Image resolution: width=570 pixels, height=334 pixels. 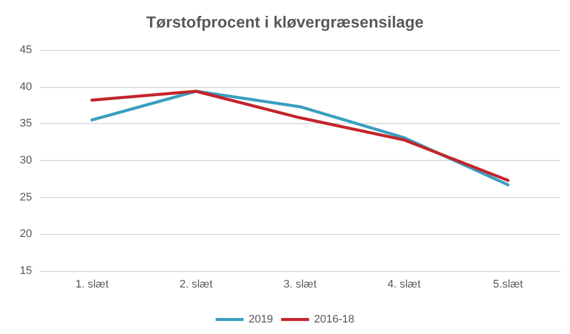 What do you see at coordinates (26, 160) in the screenshot?
I see `y-tick-label: 30` at bounding box center [26, 160].